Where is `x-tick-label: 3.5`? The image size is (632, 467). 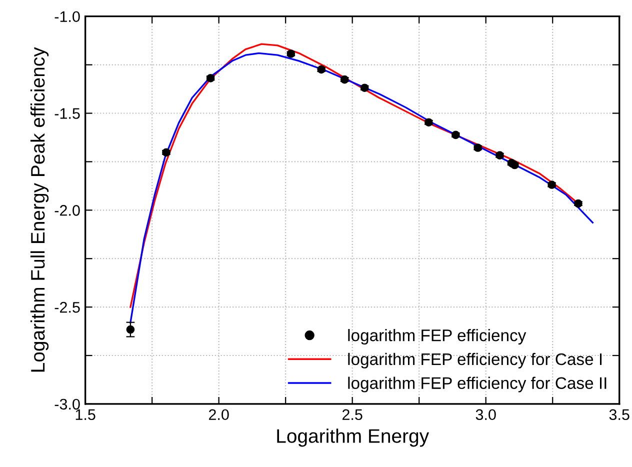 x-tick-label: 3.5 is located at coordinates (619, 414).